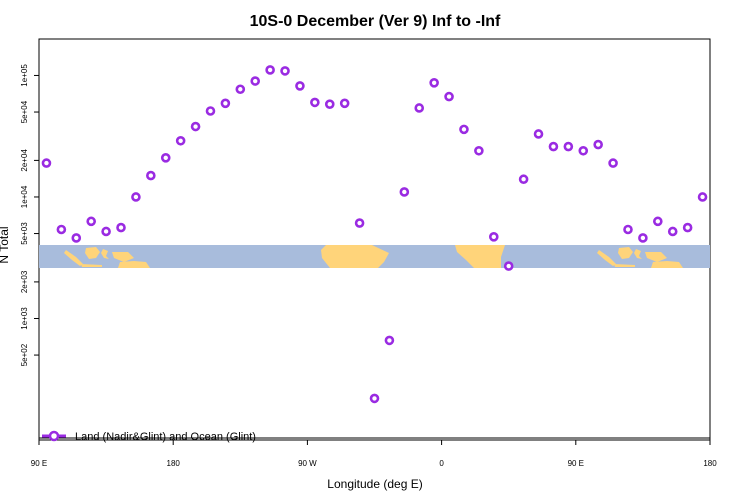  Describe the element at coordinates (24, 75) in the screenshot. I see `y-tick-label: 1e+05` at that location.